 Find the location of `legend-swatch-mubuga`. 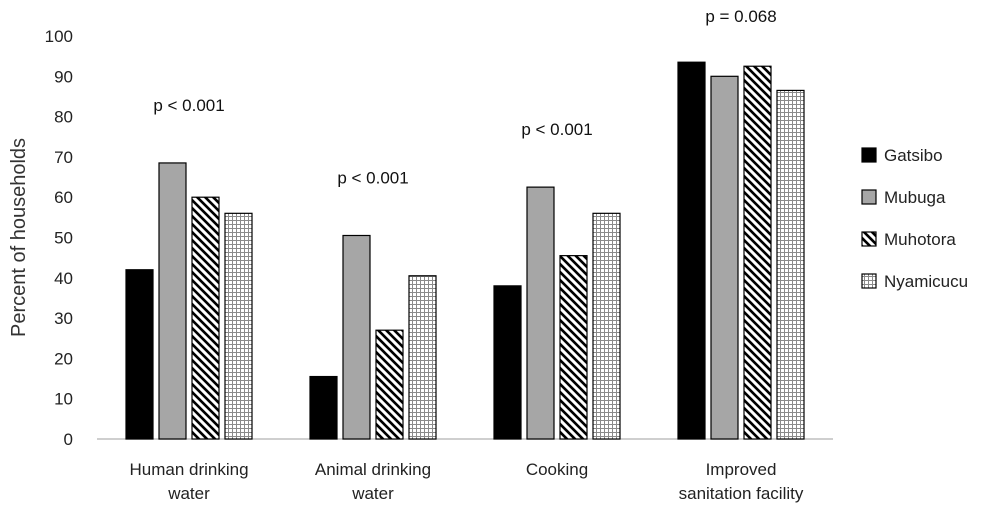

legend-swatch-mubuga is located at coordinates (869, 197).